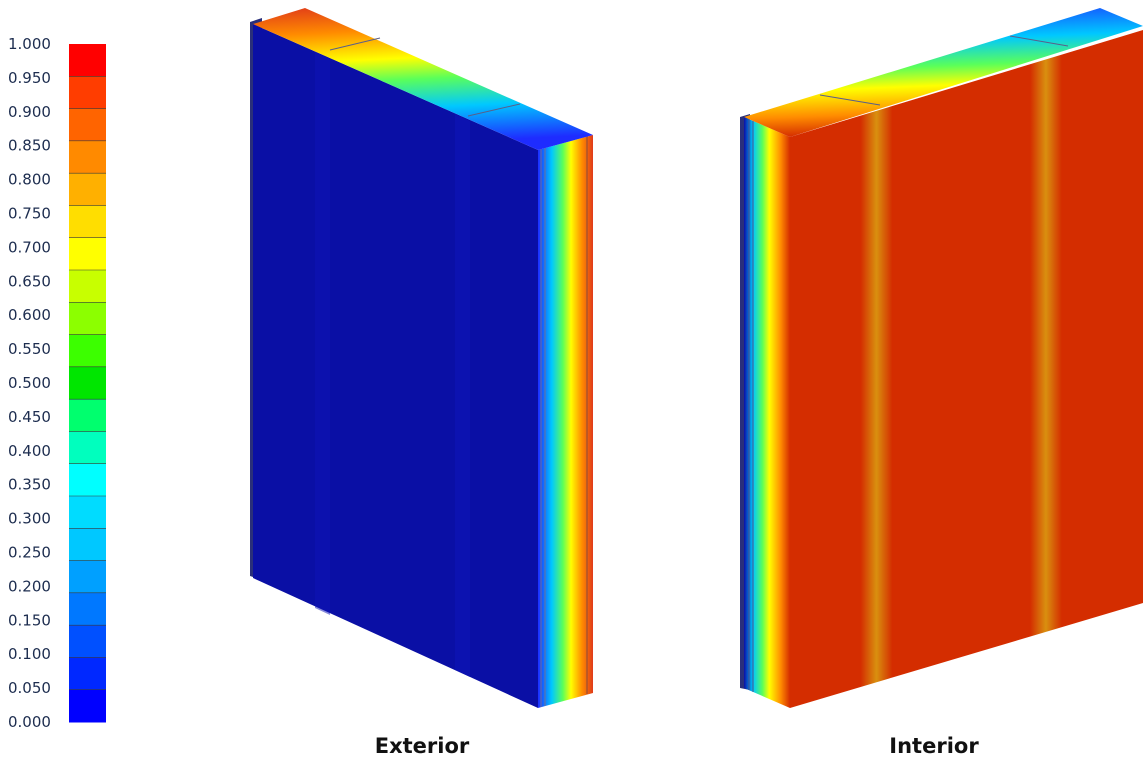 This screenshot has width=1143, height=763. What do you see at coordinates (29, 586) in the screenshot?
I see `legend-tick-label: 0.200` at bounding box center [29, 586].